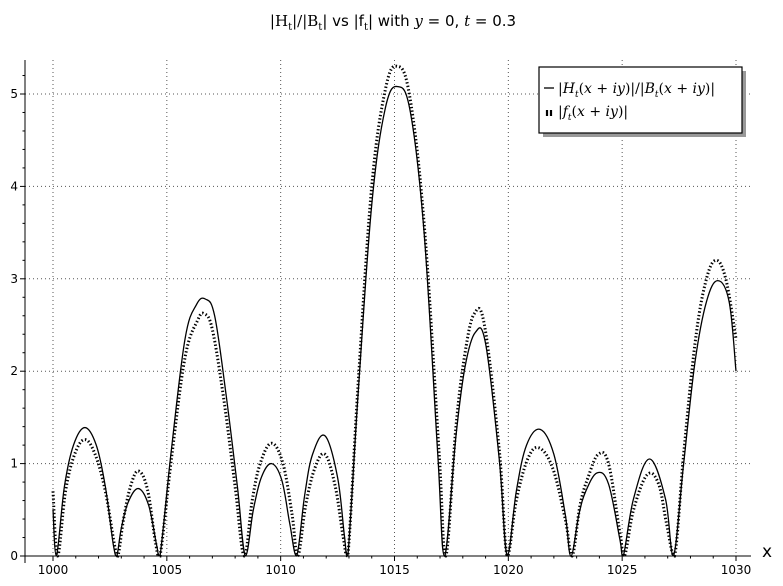 The width and height of the screenshot is (783, 586). I want to click on y-tick-label-1: 1, so click(14, 464).